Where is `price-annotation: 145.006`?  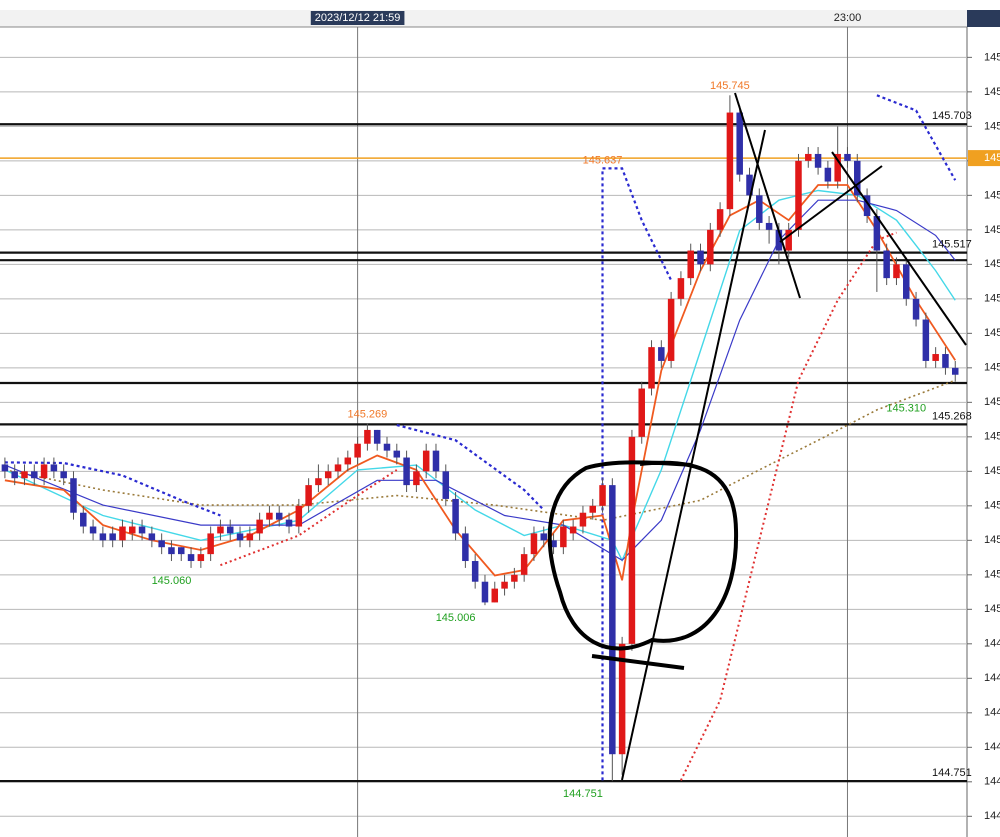 price-annotation: 145.006 is located at coordinates (456, 618).